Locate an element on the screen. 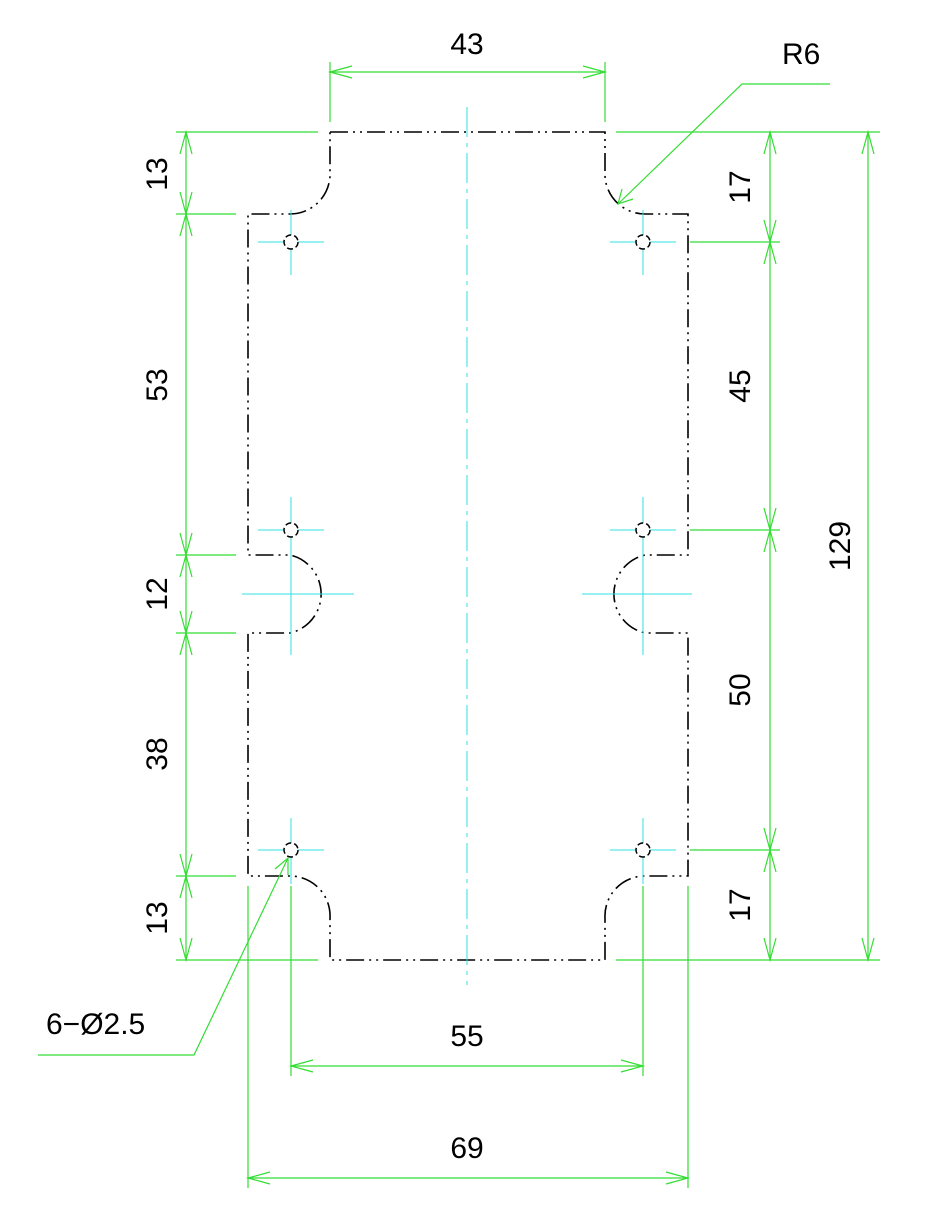 Image resolution: width=934 pixels, height=1224 pixels. dim-right-upper: 45 is located at coordinates (740, 385).